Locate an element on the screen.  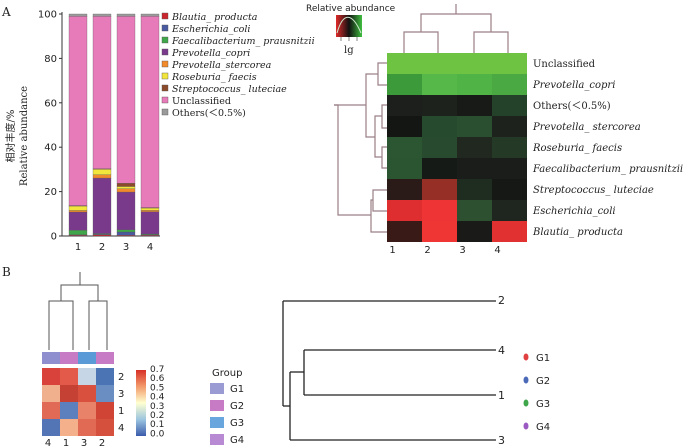
group-legend: Group G1 G2 G3 G4 is located at coordinates (227, 407).